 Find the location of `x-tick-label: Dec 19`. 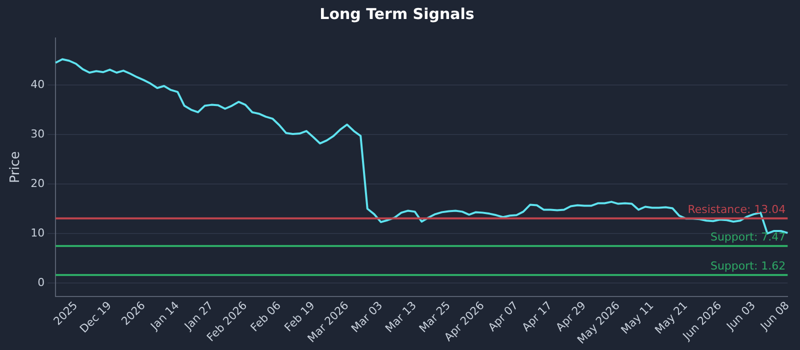

x-tick-label: Dec 19 is located at coordinates (95, 317).